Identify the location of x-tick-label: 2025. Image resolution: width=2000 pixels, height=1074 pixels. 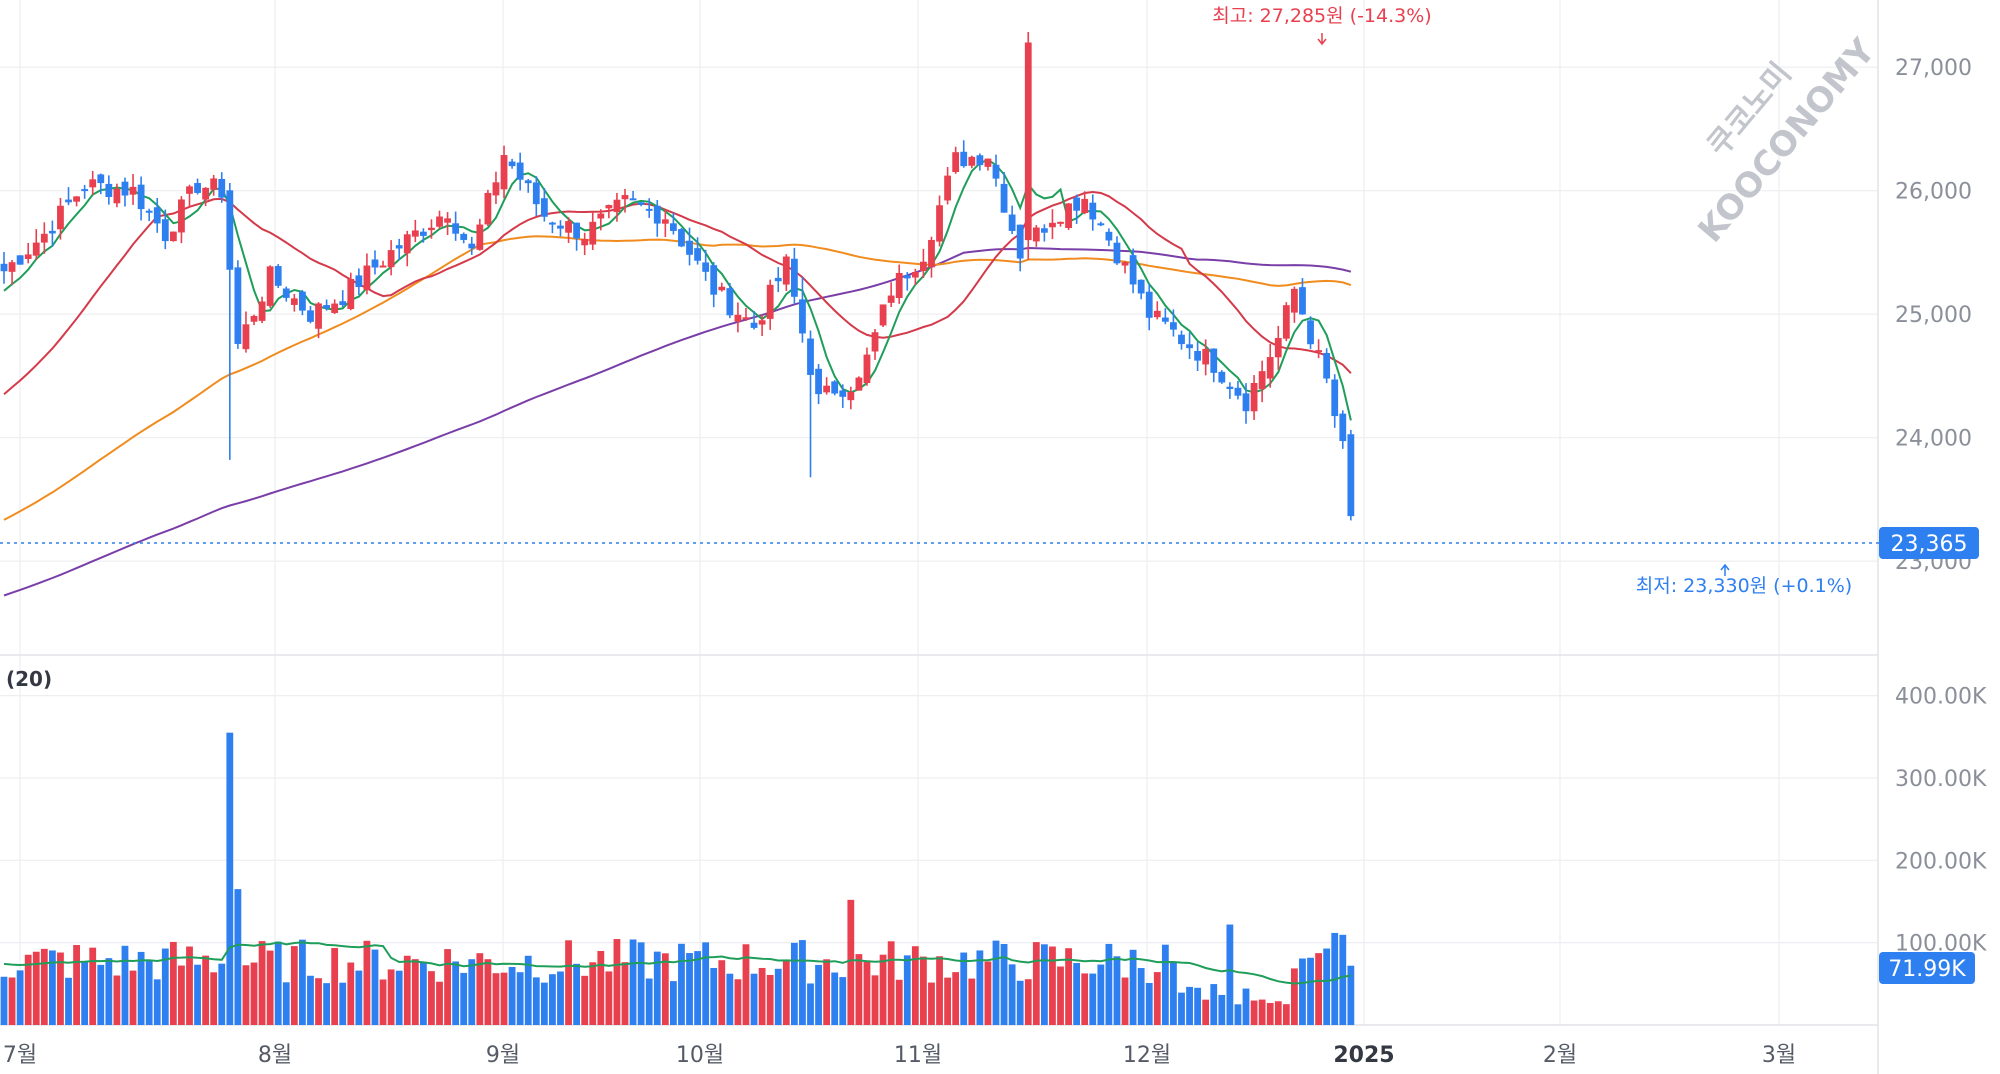
(1363, 1055).